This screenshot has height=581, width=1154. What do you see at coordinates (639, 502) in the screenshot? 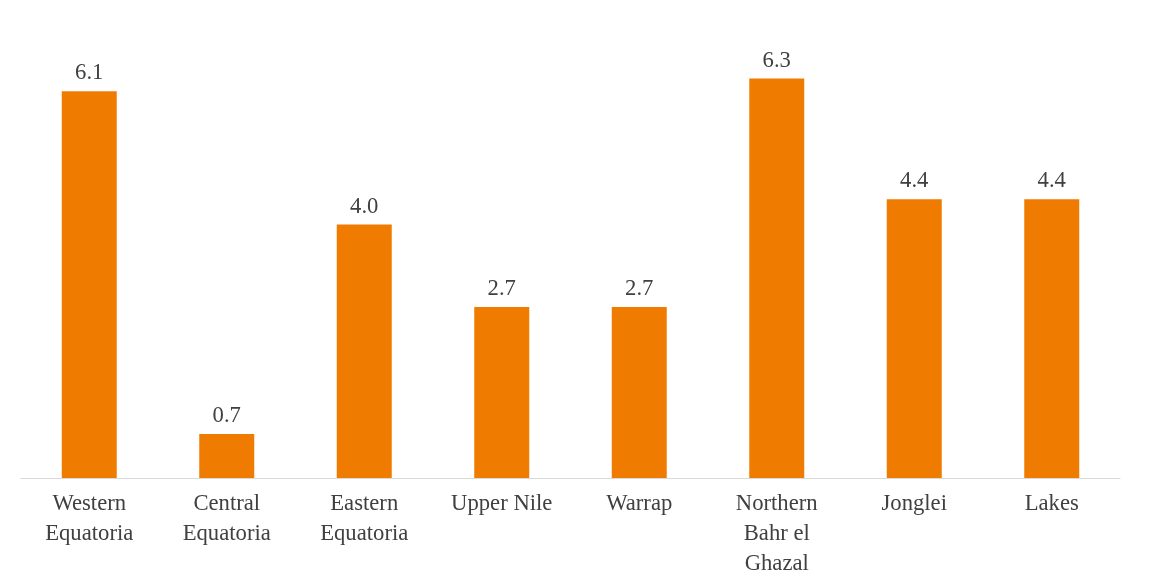
I see `x-tick-label: Warrap` at bounding box center [639, 502].